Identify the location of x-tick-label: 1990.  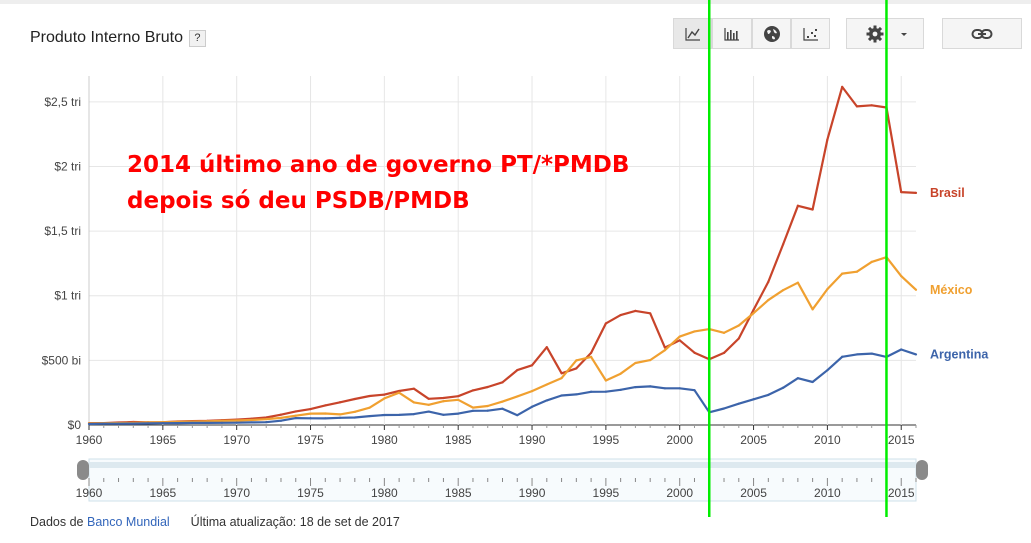
(532, 440).